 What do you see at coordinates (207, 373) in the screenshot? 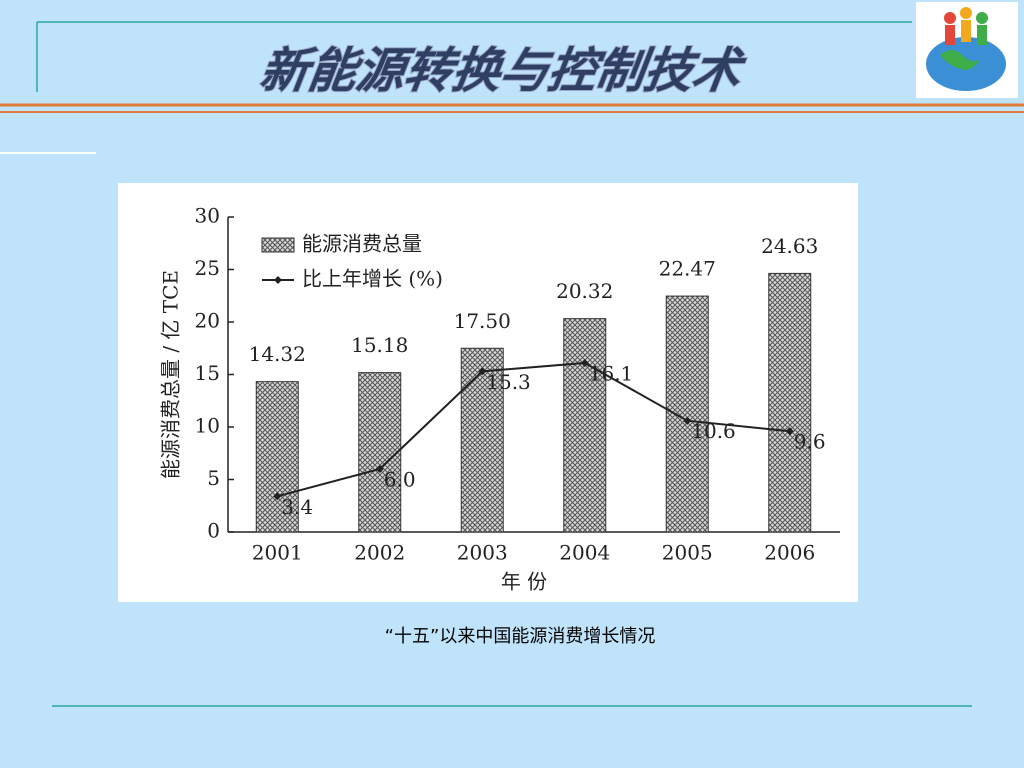
I see `y-tick-label: 15` at bounding box center [207, 373].